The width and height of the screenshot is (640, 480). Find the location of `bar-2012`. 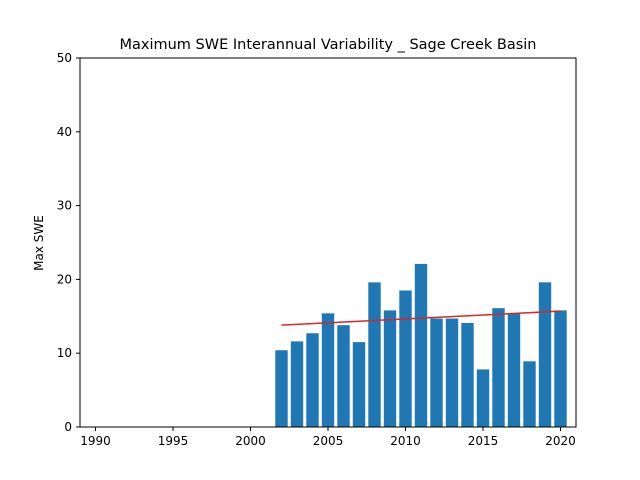

bar-2012 is located at coordinates (436, 372).